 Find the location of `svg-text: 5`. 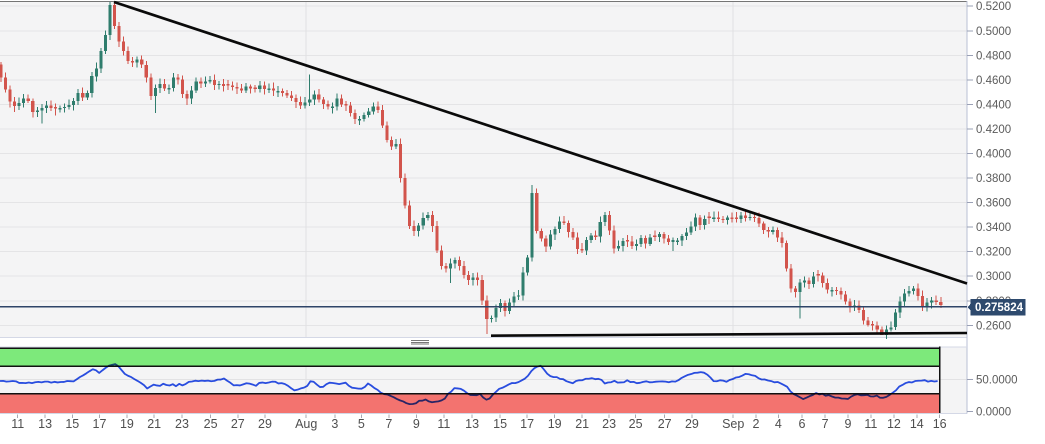

svg-text: 5 is located at coordinates (361, 424).